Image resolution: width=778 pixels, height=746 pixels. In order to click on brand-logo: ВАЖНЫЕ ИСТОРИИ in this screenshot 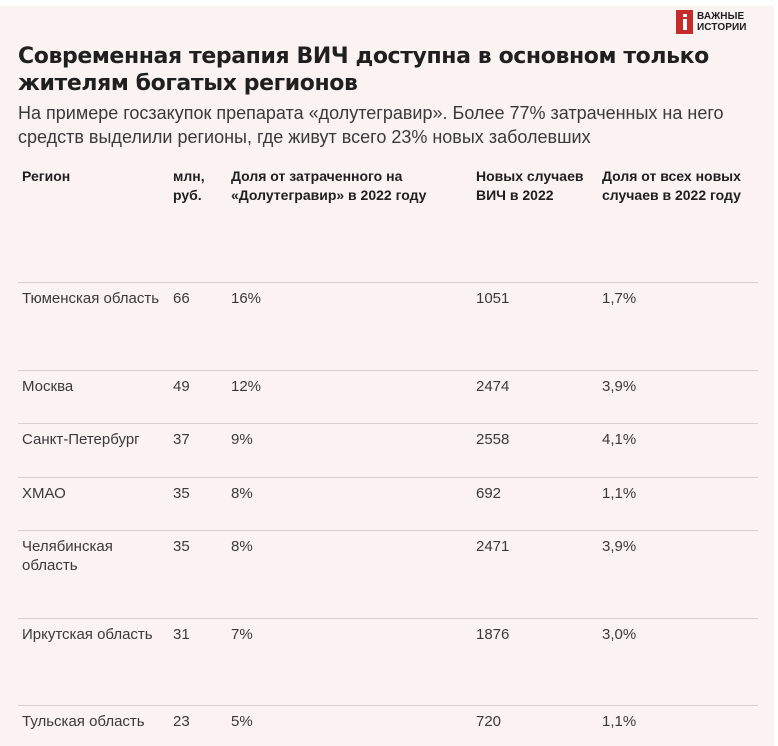, I will do `click(711, 22)`.